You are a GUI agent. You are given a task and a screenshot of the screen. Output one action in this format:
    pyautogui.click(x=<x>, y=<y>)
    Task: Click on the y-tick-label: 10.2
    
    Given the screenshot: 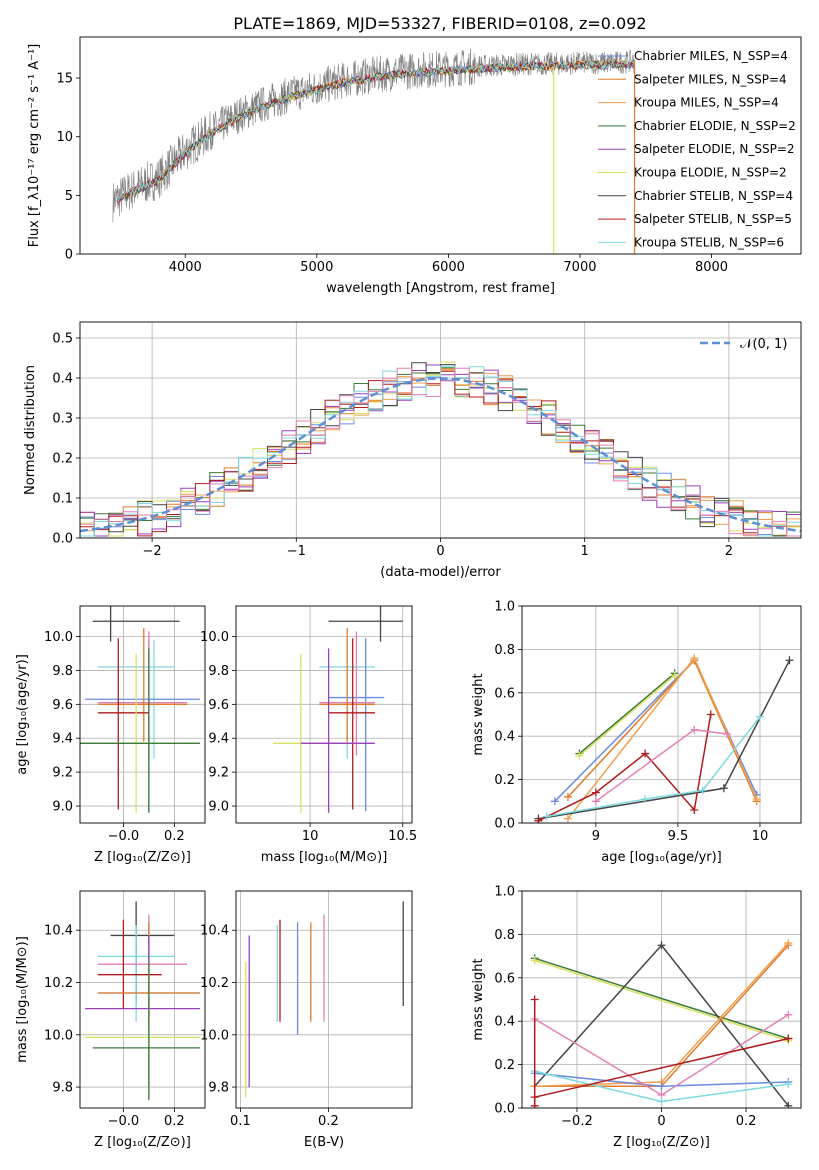 What is the action you would take?
    pyautogui.click(x=58, y=983)
    